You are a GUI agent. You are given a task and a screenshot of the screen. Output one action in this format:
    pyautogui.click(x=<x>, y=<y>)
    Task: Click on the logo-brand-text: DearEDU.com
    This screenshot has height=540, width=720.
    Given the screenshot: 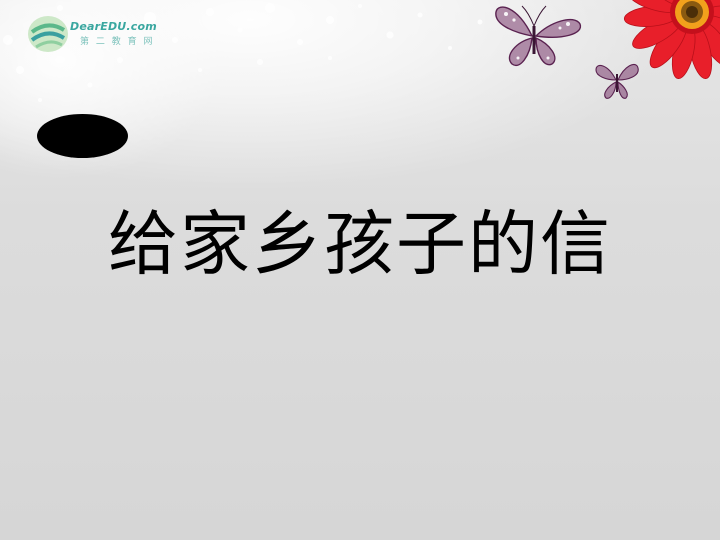 What is the action you would take?
    pyautogui.click(x=113, y=26)
    